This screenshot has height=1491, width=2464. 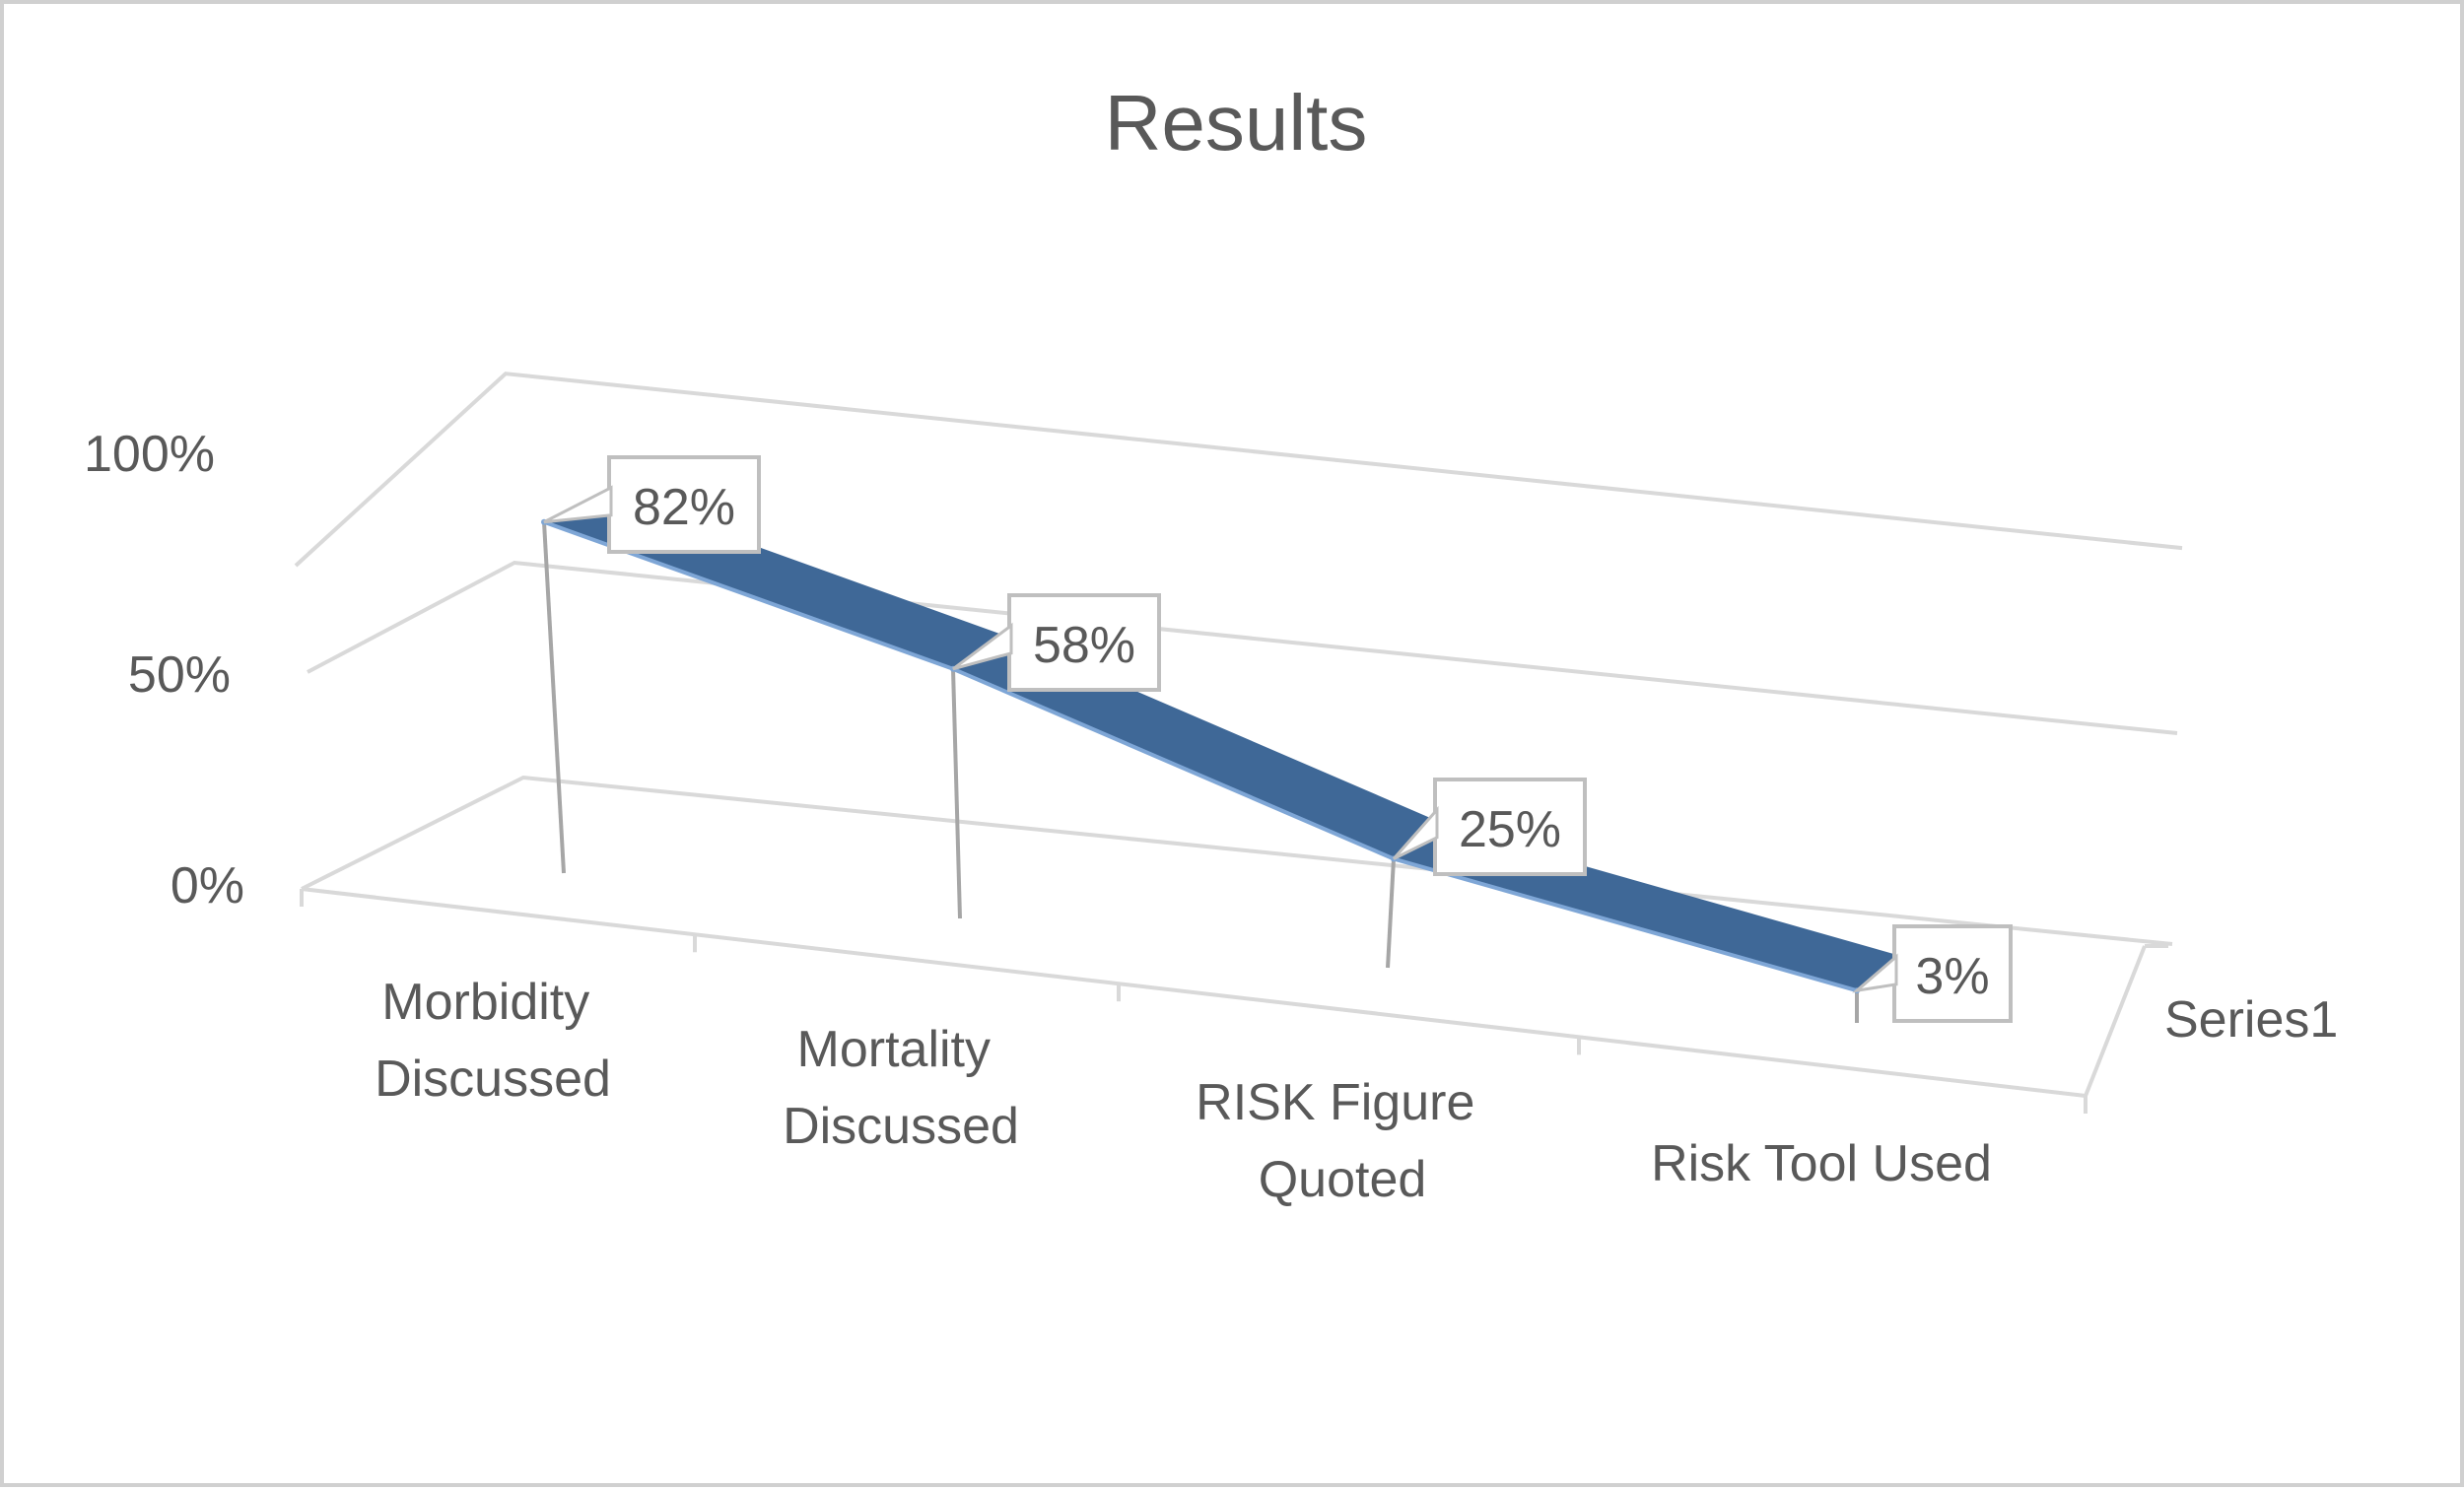 What do you see at coordinates (1236, 123) in the screenshot?
I see `chart-title: Results` at bounding box center [1236, 123].